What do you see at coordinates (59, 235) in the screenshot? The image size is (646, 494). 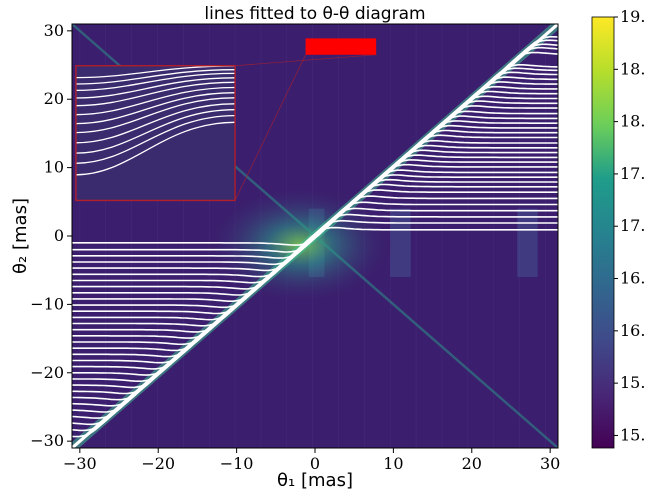 I see `y-tick-label: 0` at bounding box center [59, 235].